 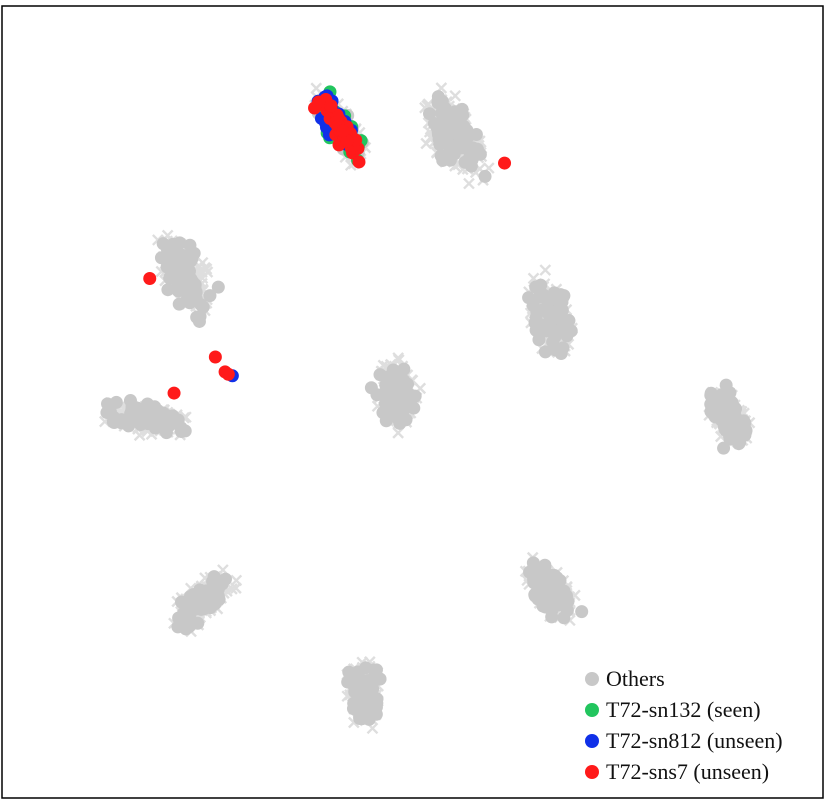 I want to click on legend-label: T72-sns7 (unseen), so click(x=687, y=771).